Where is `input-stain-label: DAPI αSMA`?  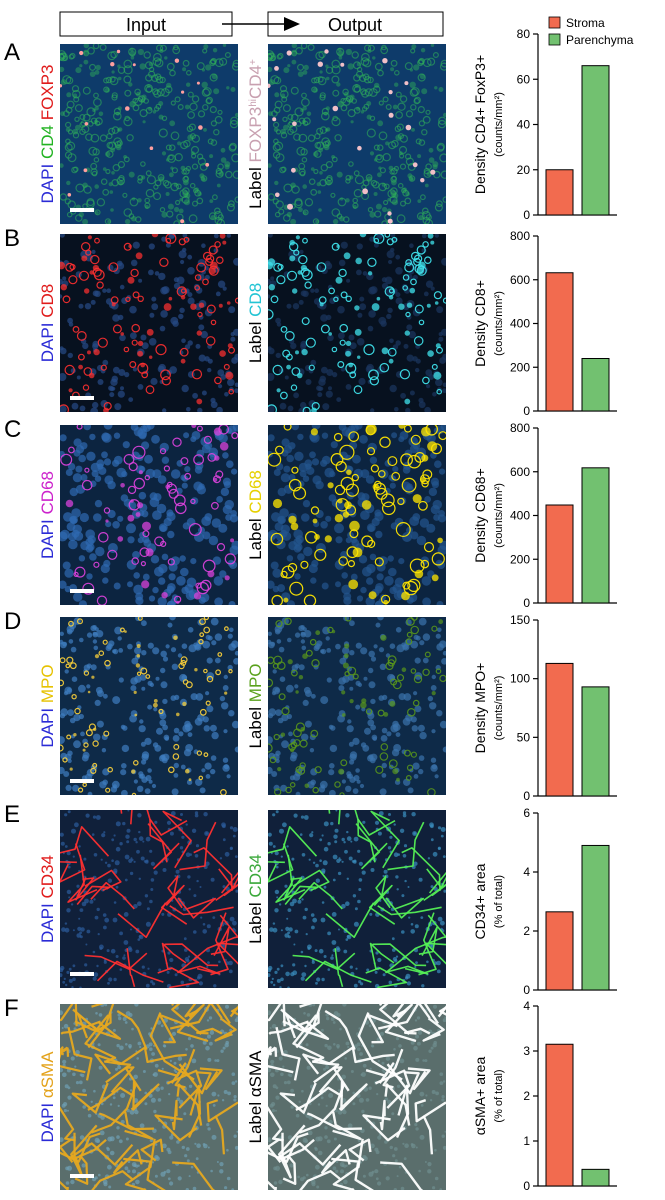 input-stain-label: DAPI αSMA is located at coordinates (47, 1097).